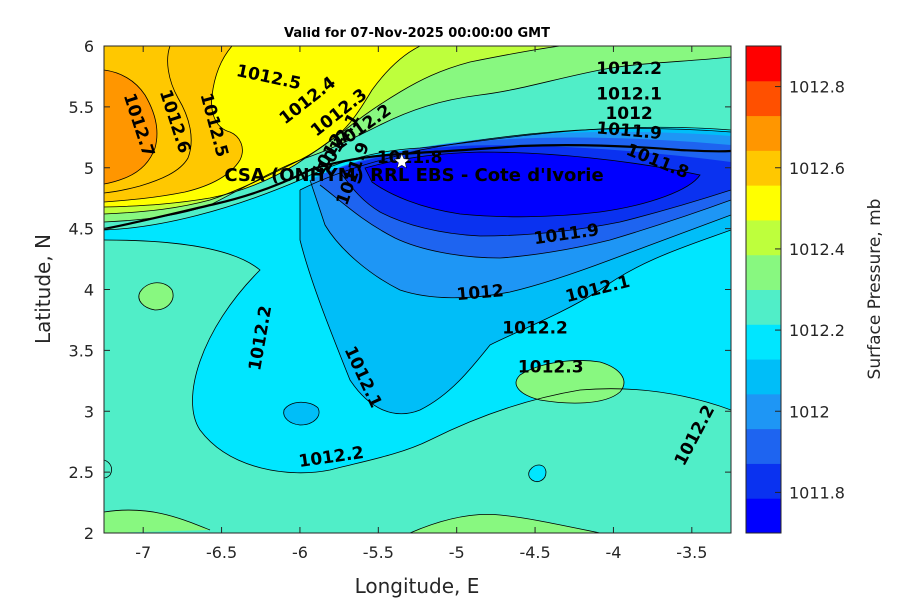  What do you see at coordinates (817, 168) in the screenshot?
I see `colorbar-tick-label: 1012.6` at bounding box center [817, 168].